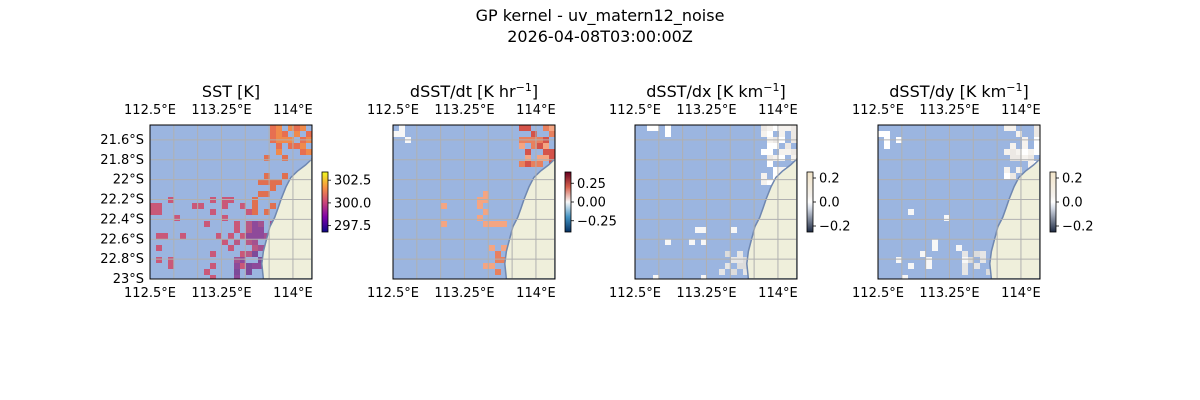 This screenshot has width=1200, height=400. Describe the element at coordinates (958, 91) in the screenshot. I see `panel-title: dSST/dy [K km−1]` at that location.